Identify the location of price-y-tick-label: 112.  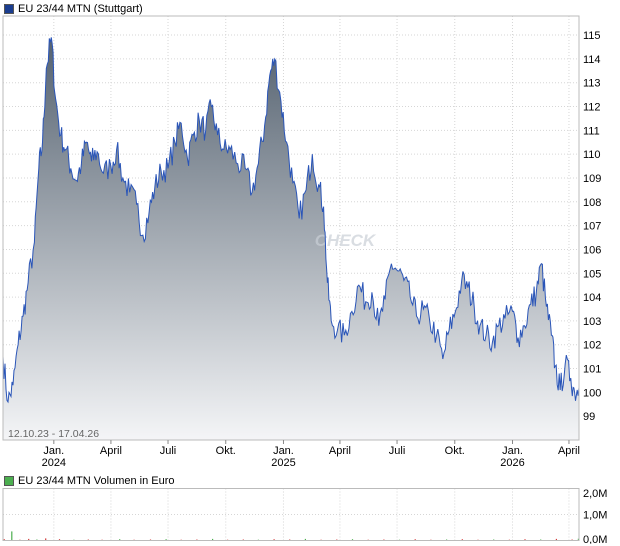
(592, 108).